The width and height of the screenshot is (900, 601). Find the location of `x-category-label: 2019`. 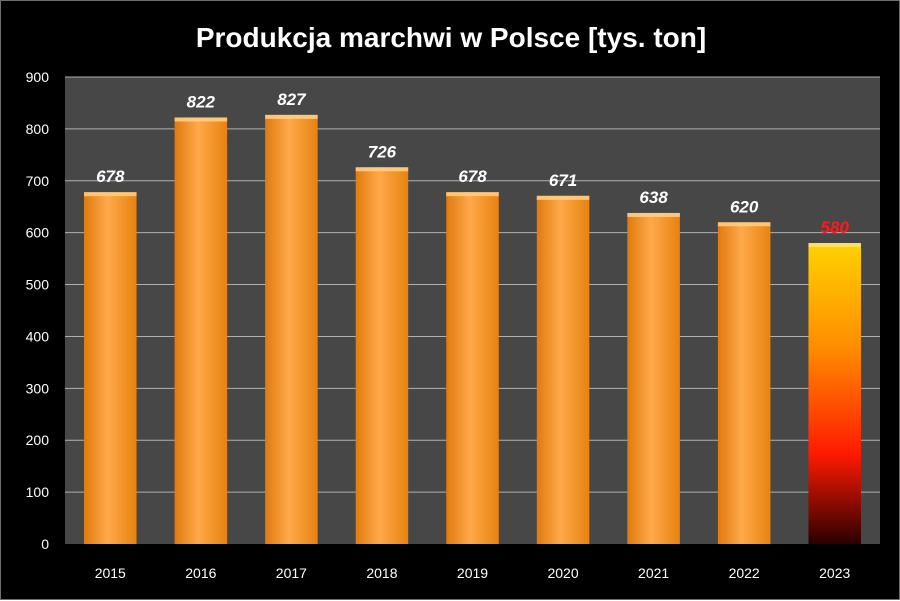

x-category-label: 2019 is located at coordinates (472, 573).